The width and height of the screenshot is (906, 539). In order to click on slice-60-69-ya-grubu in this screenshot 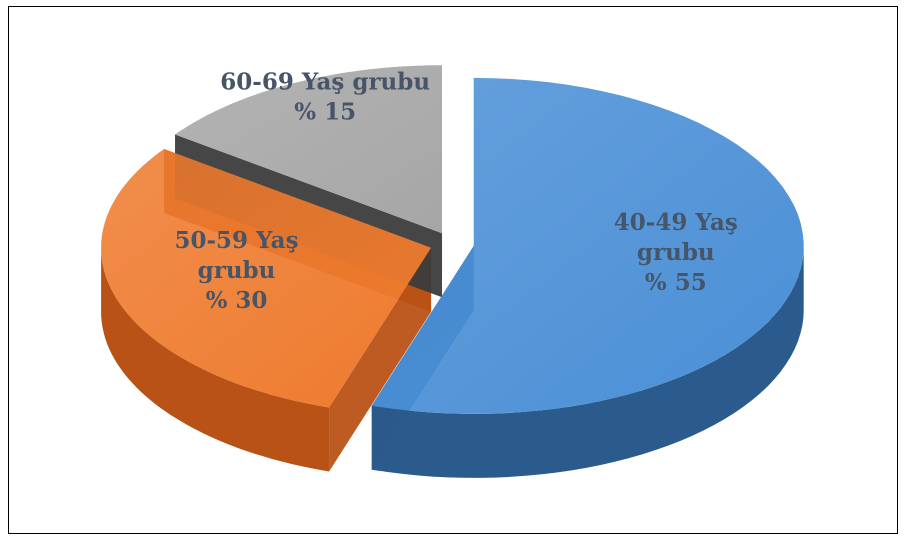, I will do `click(308, 149)`.